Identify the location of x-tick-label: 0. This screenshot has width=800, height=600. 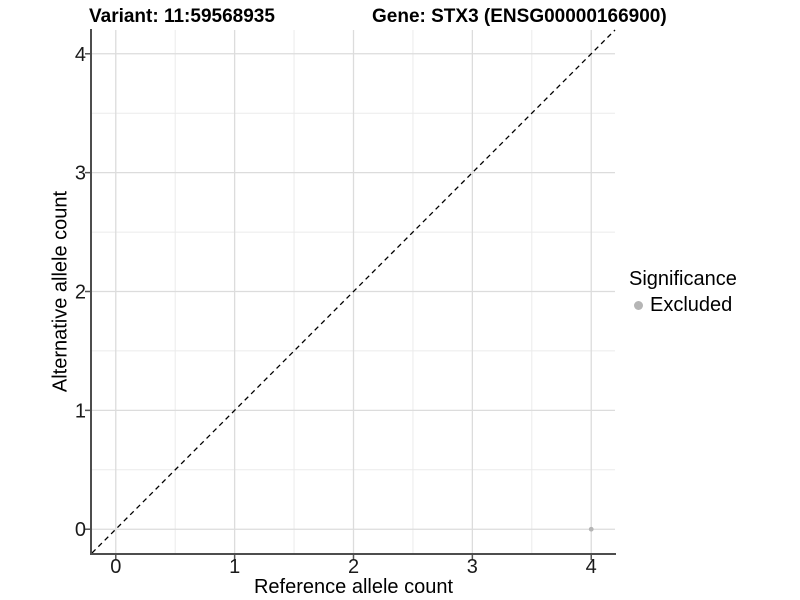
(115, 567).